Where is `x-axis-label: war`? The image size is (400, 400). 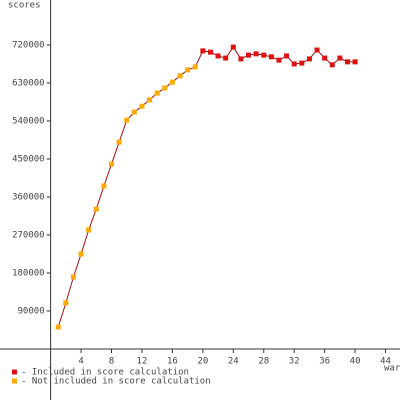 x-axis-label: war is located at coordinates (392, 369).